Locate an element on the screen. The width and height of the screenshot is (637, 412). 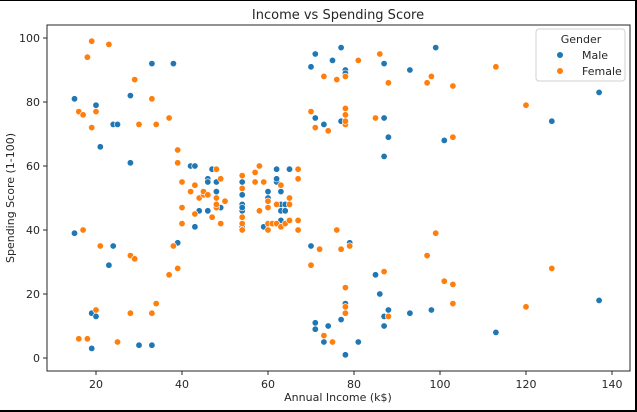
y-tick-label: 40 is located at coordinates (33, 230).